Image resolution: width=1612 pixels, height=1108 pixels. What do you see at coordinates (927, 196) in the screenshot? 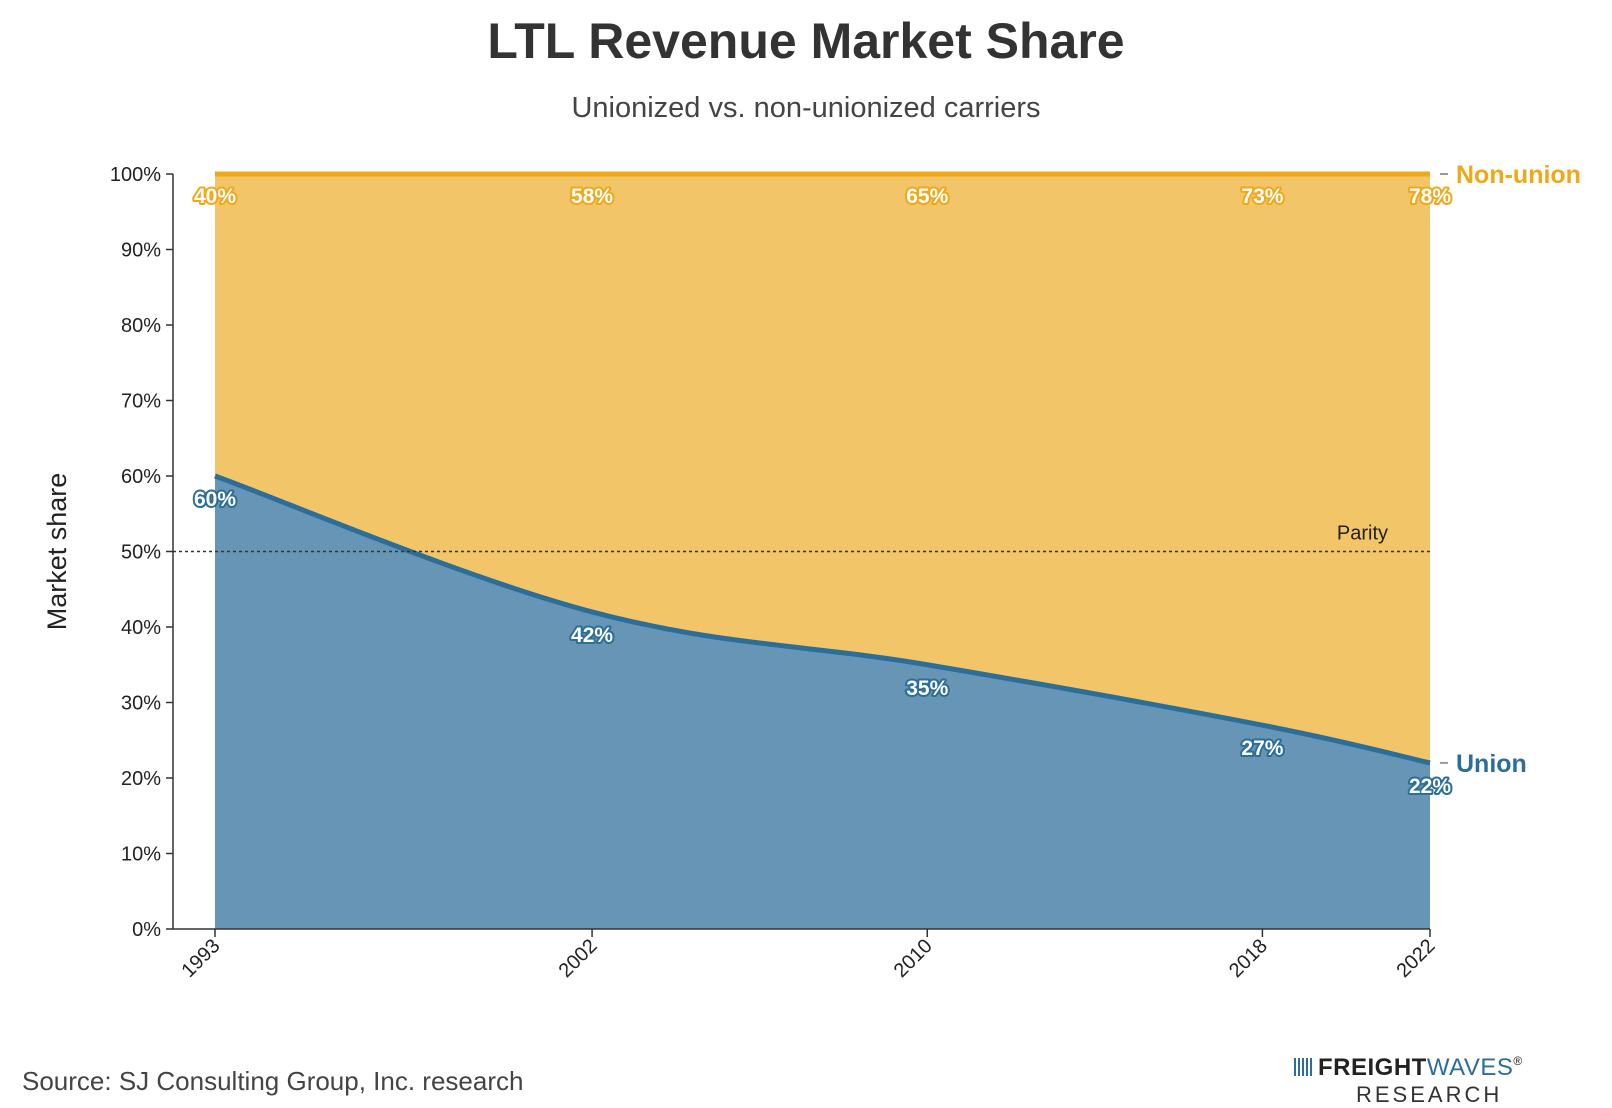
I see `non-union-value-label: 65%` at bounding box center [927, 196].